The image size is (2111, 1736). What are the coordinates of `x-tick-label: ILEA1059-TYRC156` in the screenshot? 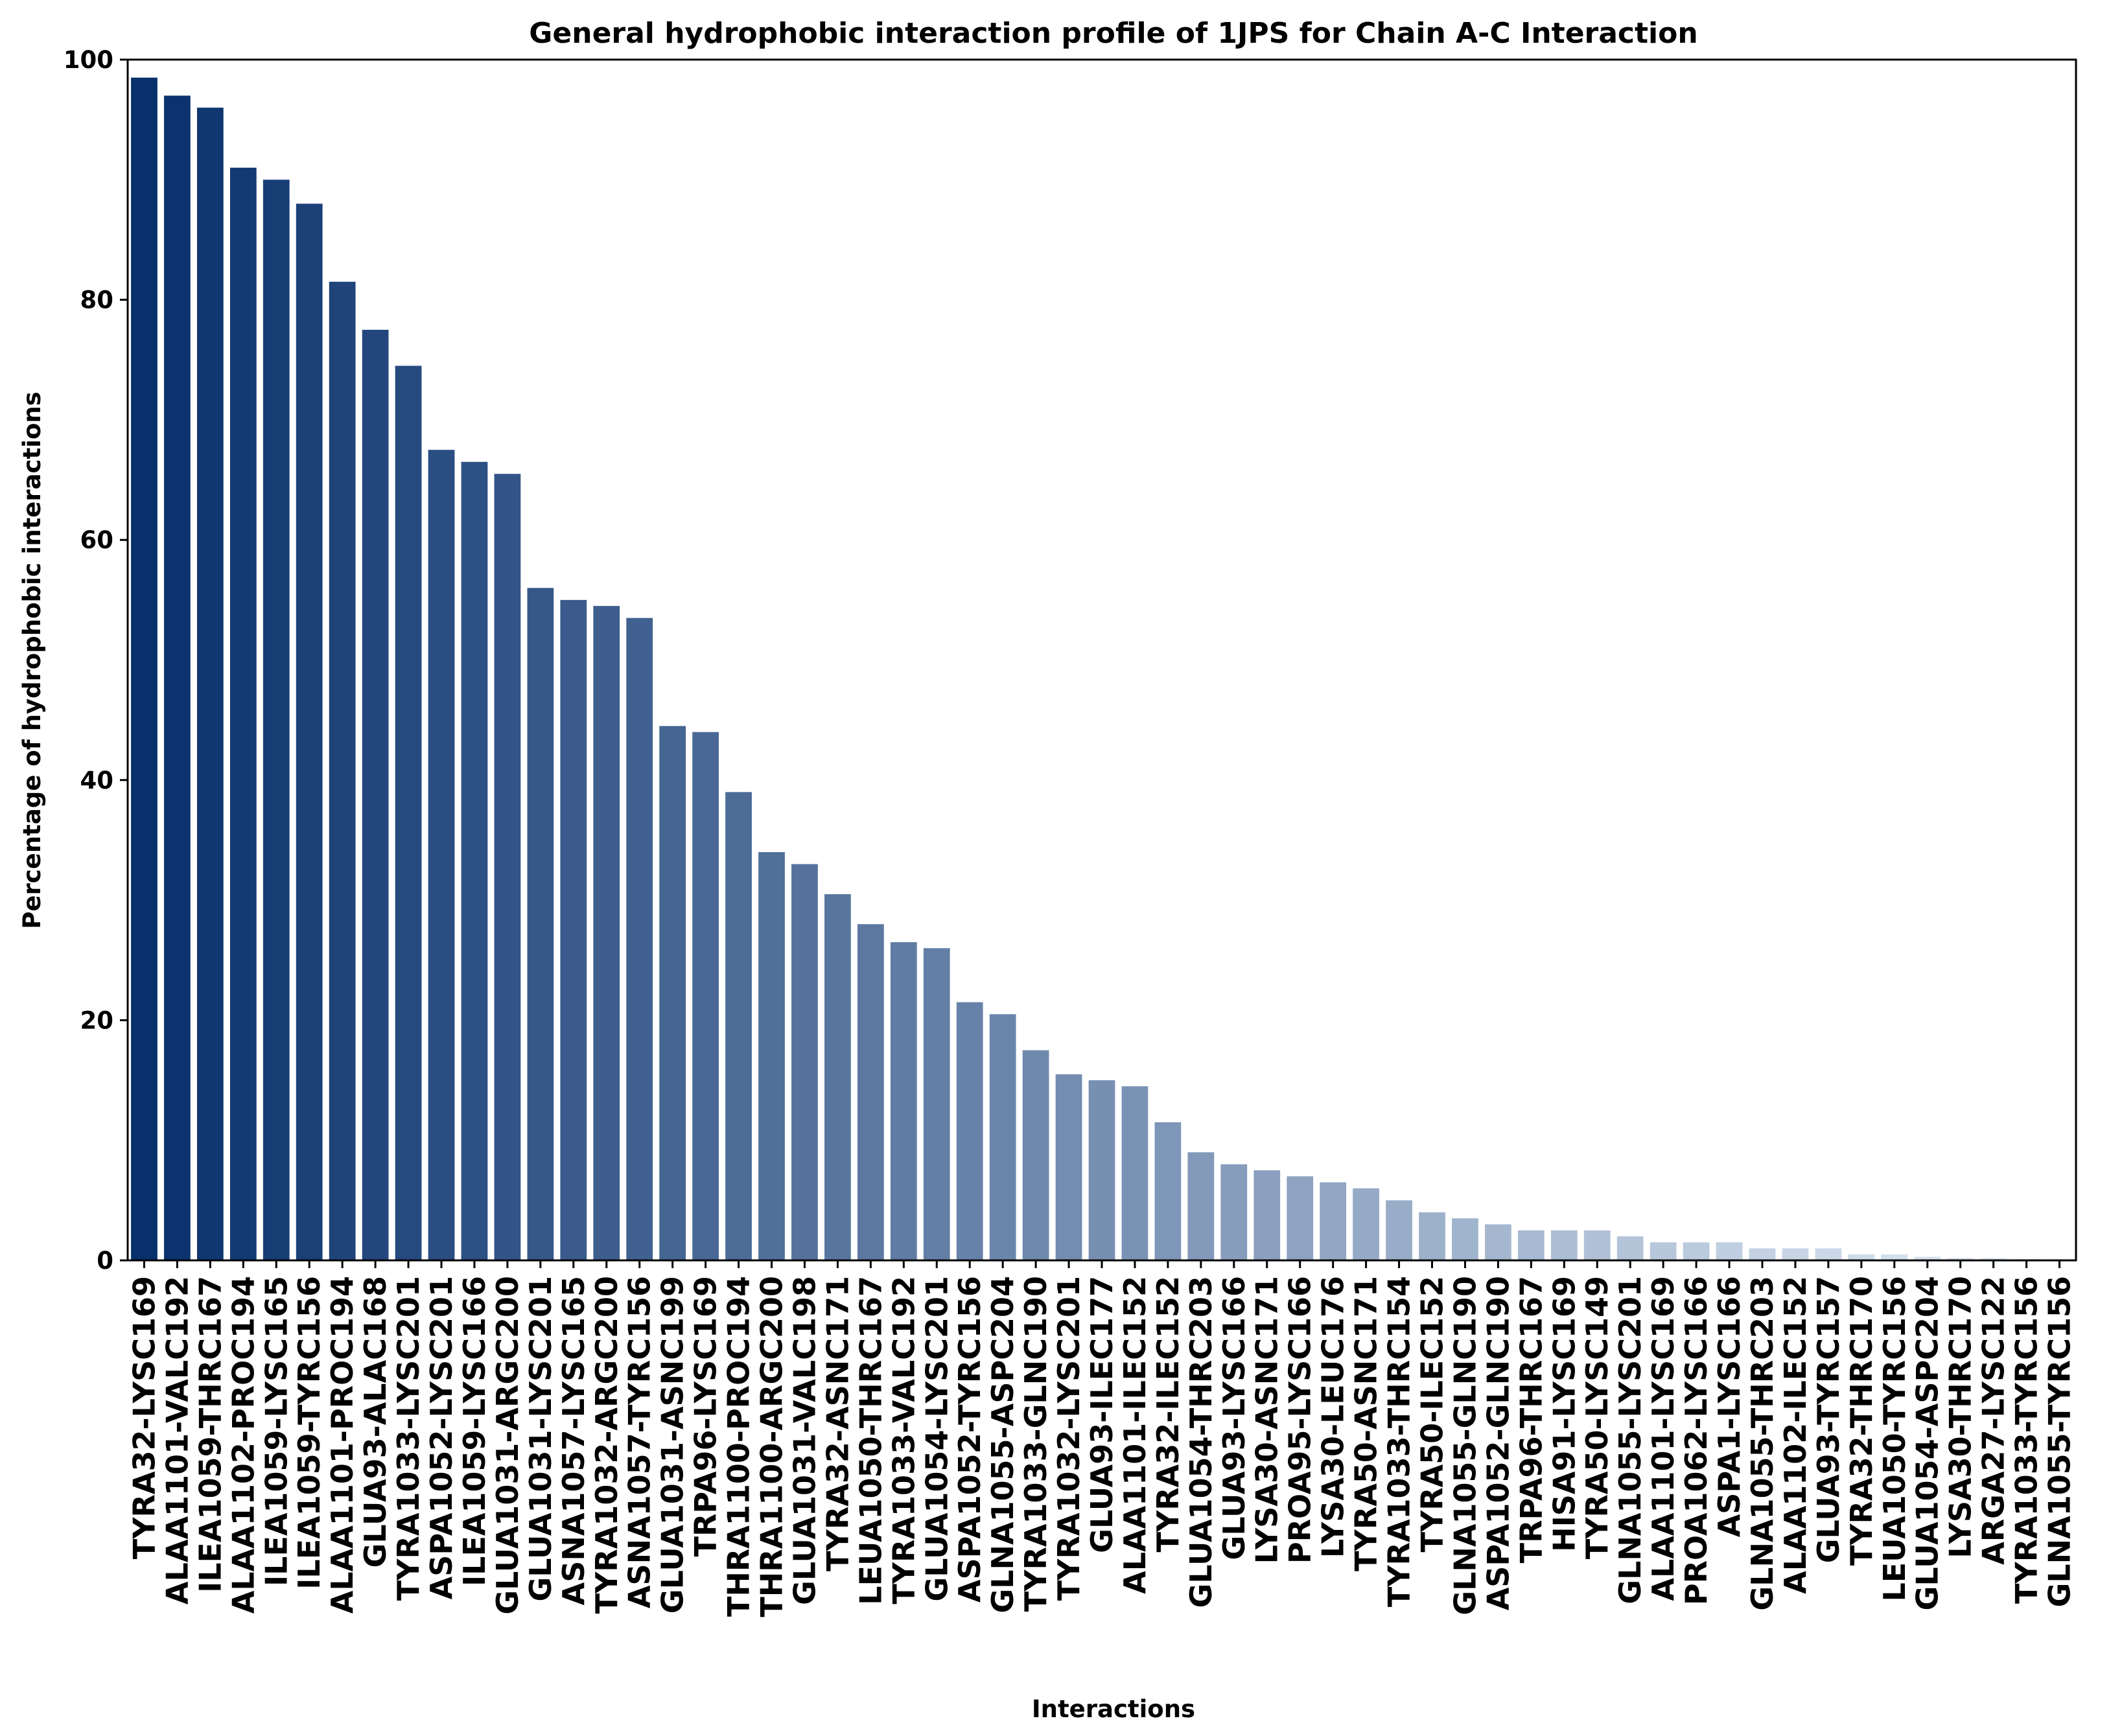 It's located at (309, 1433).